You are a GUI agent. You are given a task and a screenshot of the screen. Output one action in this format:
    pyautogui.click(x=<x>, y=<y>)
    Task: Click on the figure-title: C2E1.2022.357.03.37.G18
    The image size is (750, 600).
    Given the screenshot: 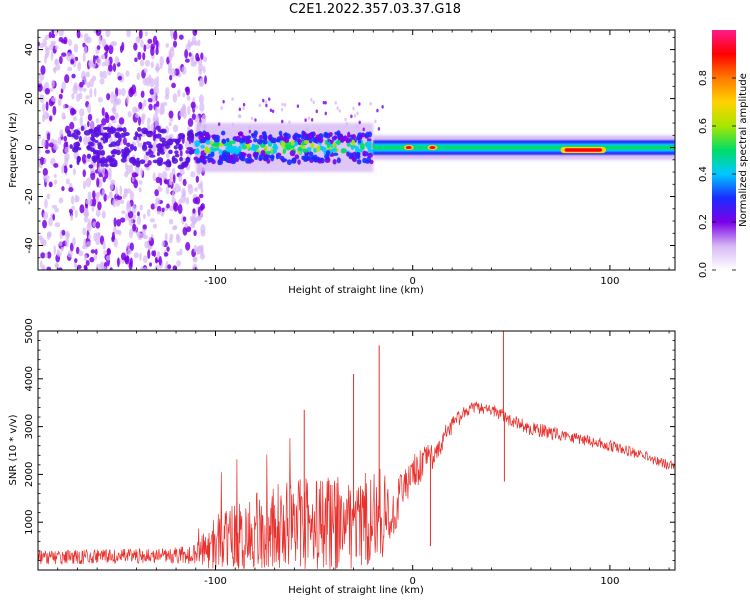 What is the action you would take?
    pyautogui.click(x=375, y=9)
    